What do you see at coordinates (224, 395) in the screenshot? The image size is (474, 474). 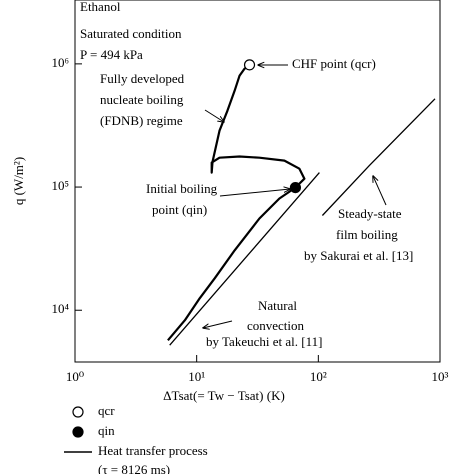 I see `x-axis-label: ΔTsat(= Tw − Tsat) (K)` at bounding box center [224, 395].